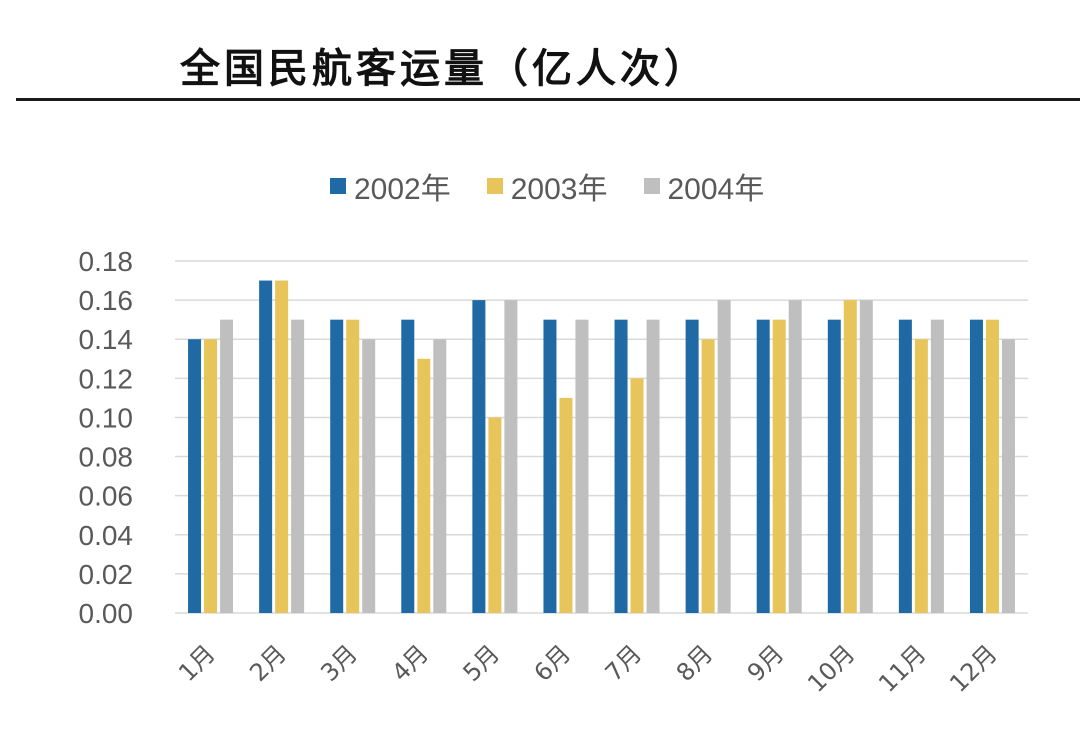  I want to click on bar-2003年-11月, so click(921, 476).